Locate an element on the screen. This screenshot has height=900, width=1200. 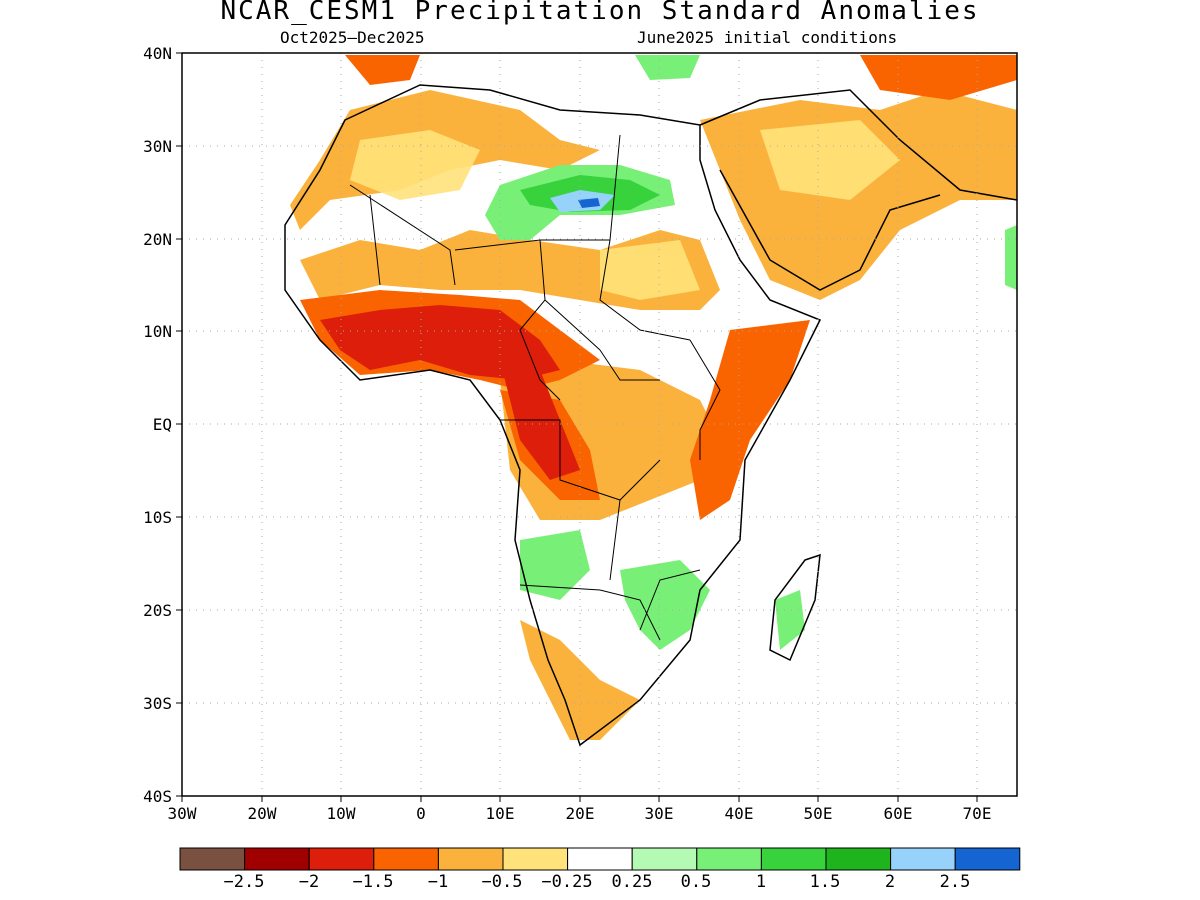
lon-label: 60E is located at coordinates (898, 813).